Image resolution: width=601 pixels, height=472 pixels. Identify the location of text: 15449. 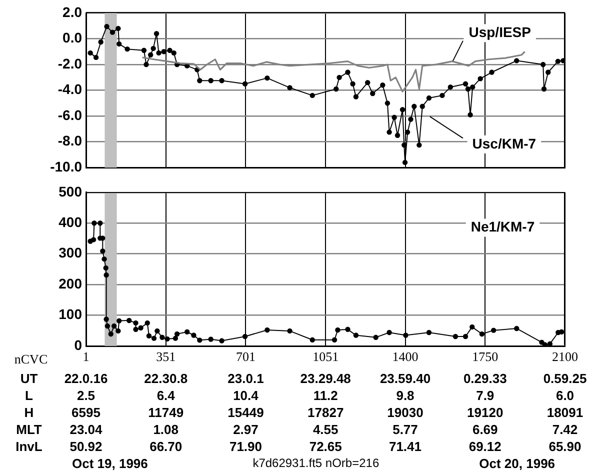
(246, 412).